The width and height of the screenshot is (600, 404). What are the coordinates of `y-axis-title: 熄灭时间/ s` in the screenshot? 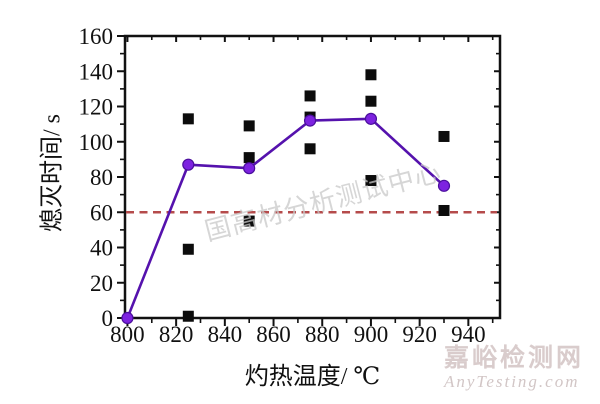 It's located at (52, 173).